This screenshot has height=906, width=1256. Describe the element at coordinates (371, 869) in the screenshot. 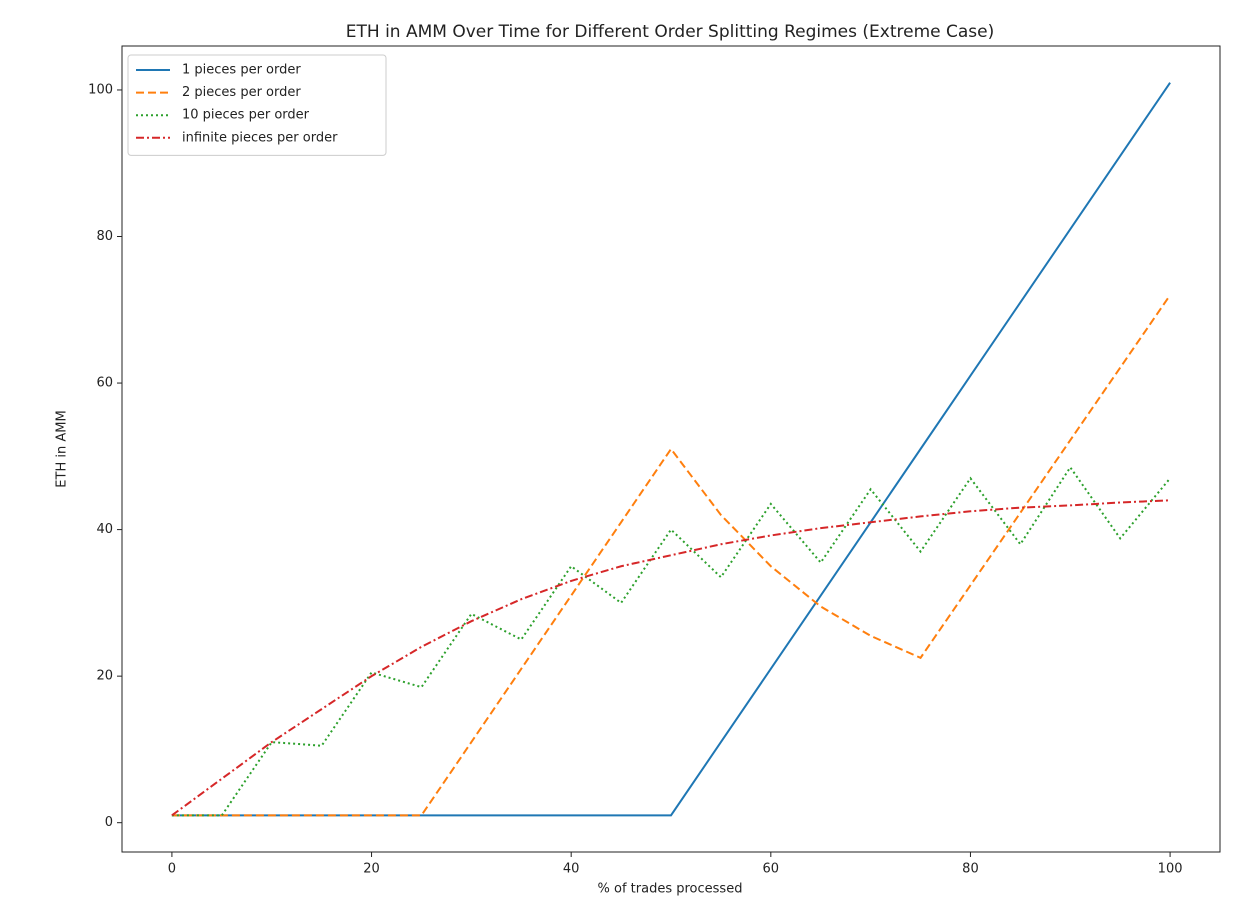

I see `x-tick-label: 20` at that location.